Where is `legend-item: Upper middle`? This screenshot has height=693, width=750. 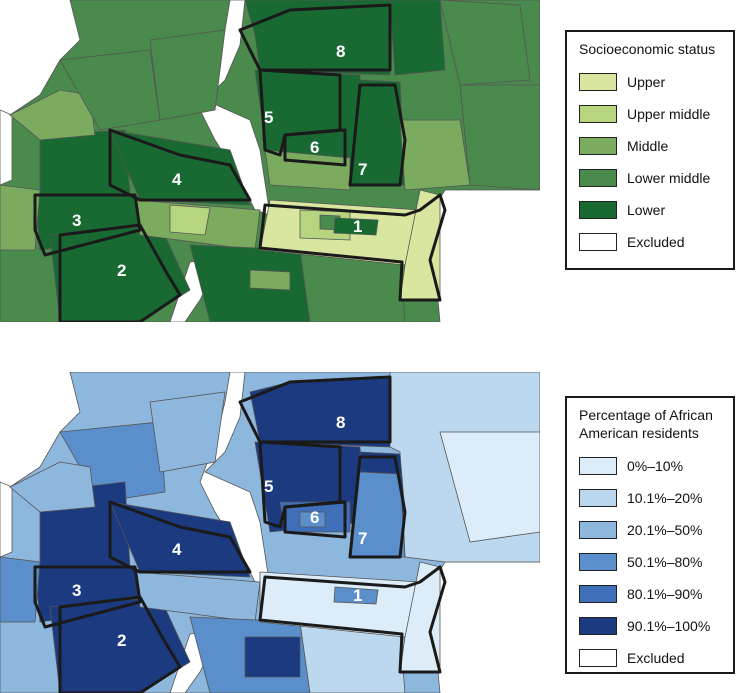 legend-item: Upper middle is located at coordinates (651, 114).